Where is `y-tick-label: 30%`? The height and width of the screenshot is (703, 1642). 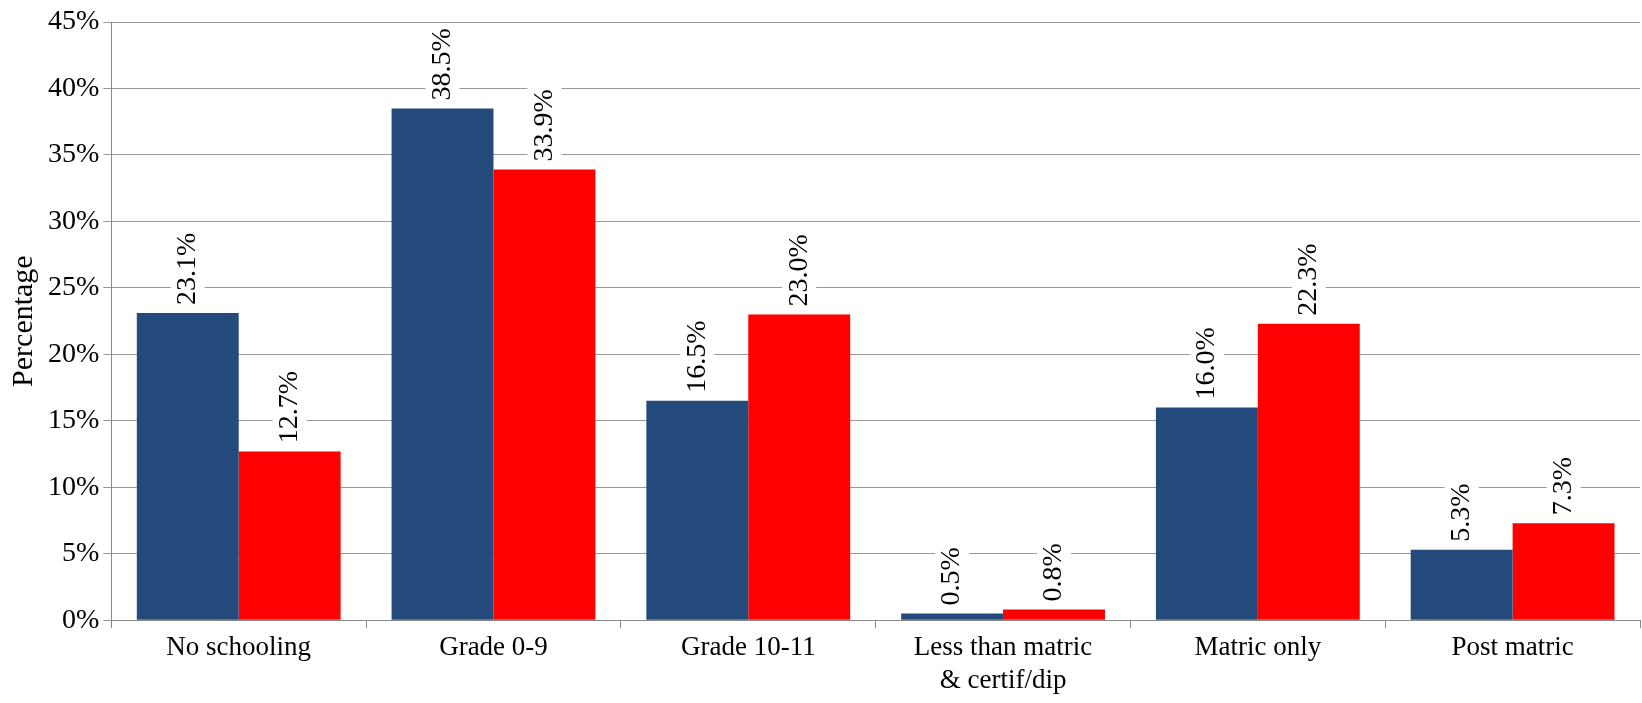
y-tick-label: 30% is located at coordinates (74, 219).